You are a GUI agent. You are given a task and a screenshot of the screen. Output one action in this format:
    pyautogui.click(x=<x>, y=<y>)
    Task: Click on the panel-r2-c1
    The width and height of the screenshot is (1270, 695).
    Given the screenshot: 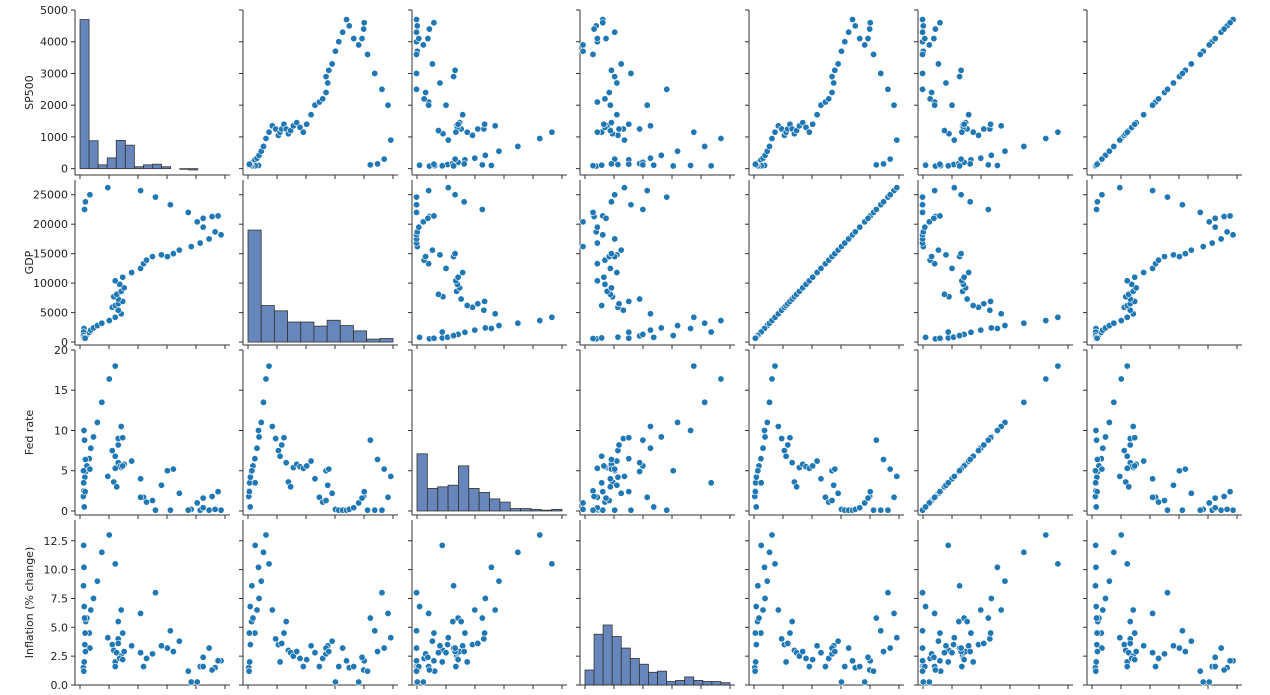 What is the action you would take?
    pyautogui.click(x=318, y=434)
    